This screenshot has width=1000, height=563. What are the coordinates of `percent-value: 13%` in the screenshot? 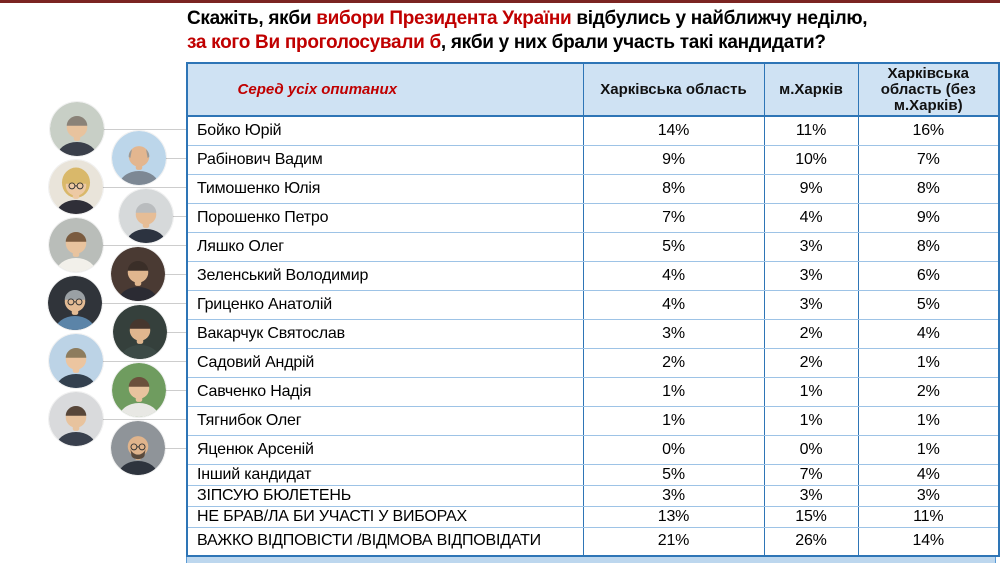 It's located at (673, 516).